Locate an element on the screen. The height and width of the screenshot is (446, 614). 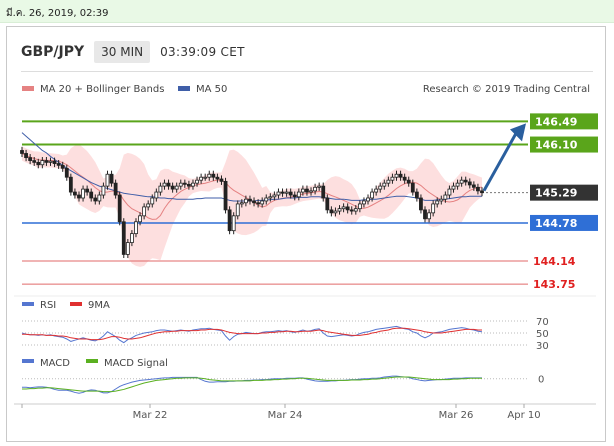
price-tag-144.78: 144.78 is located at coordinates (556, 223).